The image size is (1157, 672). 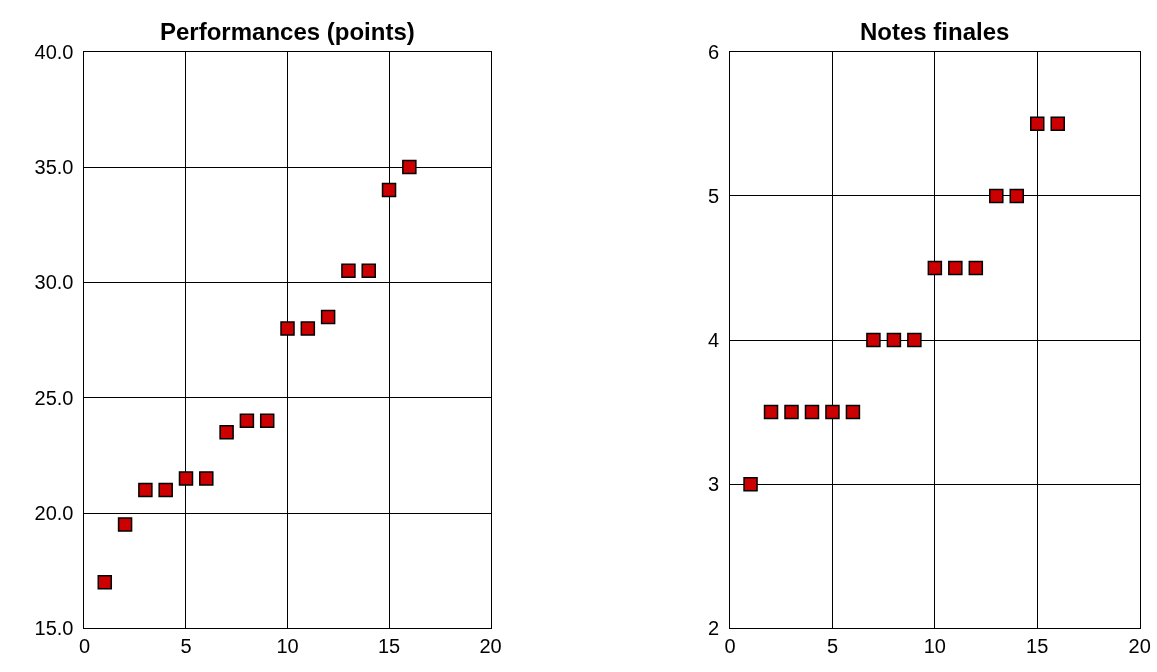 I want to click on y-tick-label: 40.0, so click(x=54, y=51).